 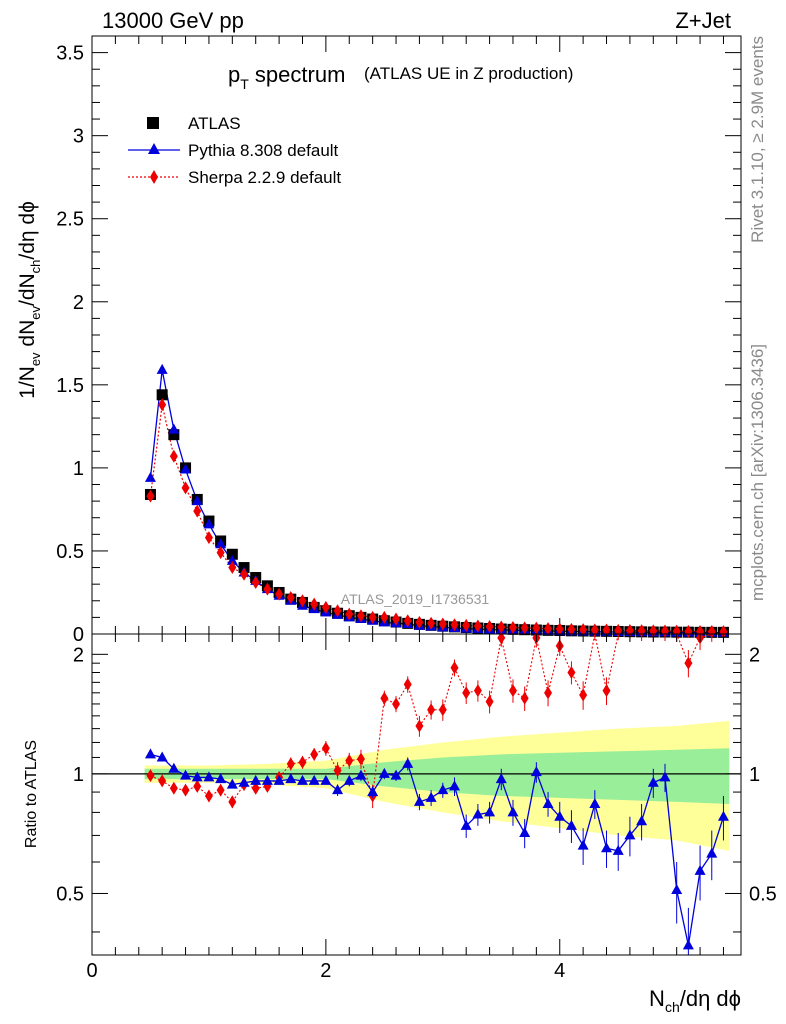 What do you see at coordinates (695, 1000) in the screenshot?
I see `x-axis-label: Nch/dη dϕ` at bounding box center [695, 1000].